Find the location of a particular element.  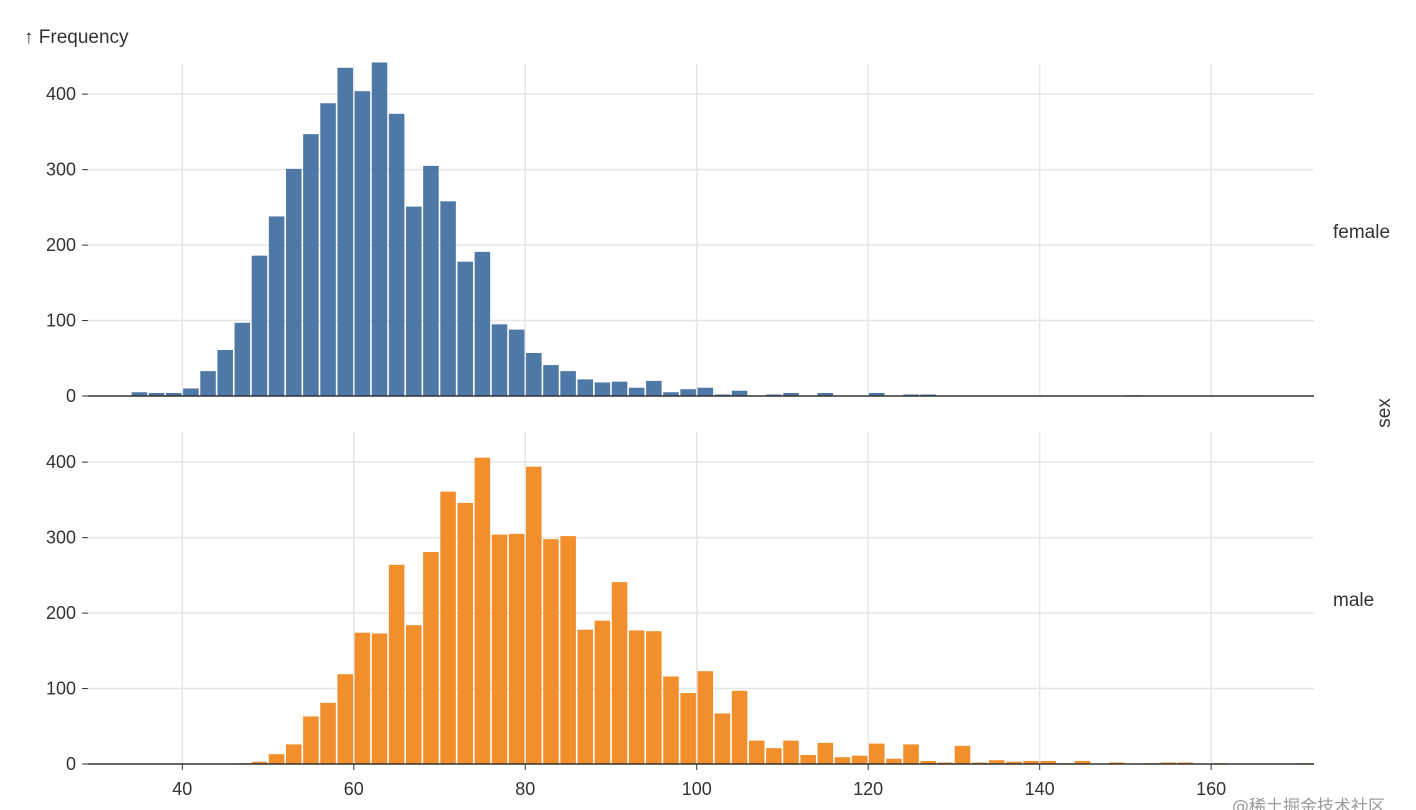

x-tick-label: 120 is located at coordinates (868, 789).